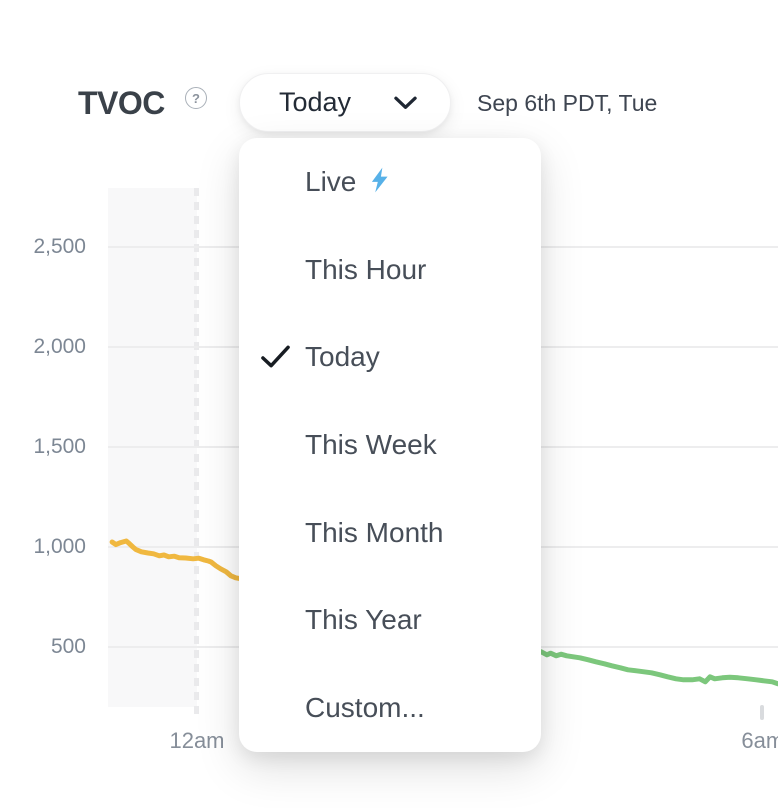  What do you see at coordinates (405, 102) in the screenshot?
I see `chevron-down-icon` at bounding box center [405, 102].